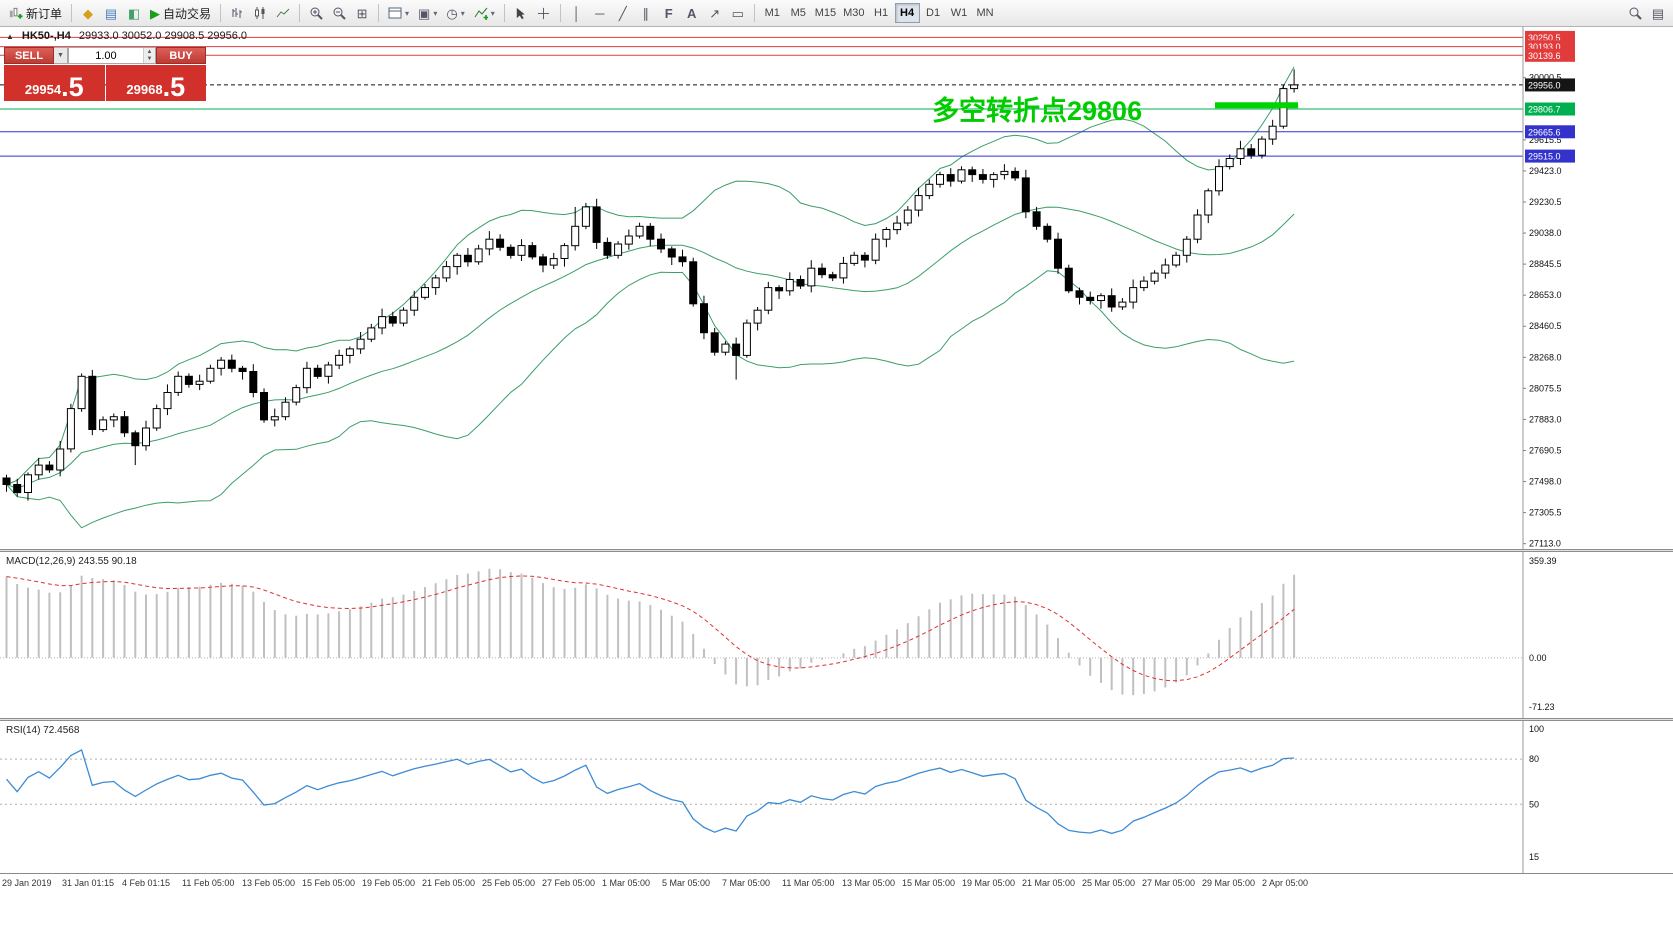  Describe the element at coordinates (435, 13) in the screenshot. I see `chevron-down-icon: ▾` at that location.